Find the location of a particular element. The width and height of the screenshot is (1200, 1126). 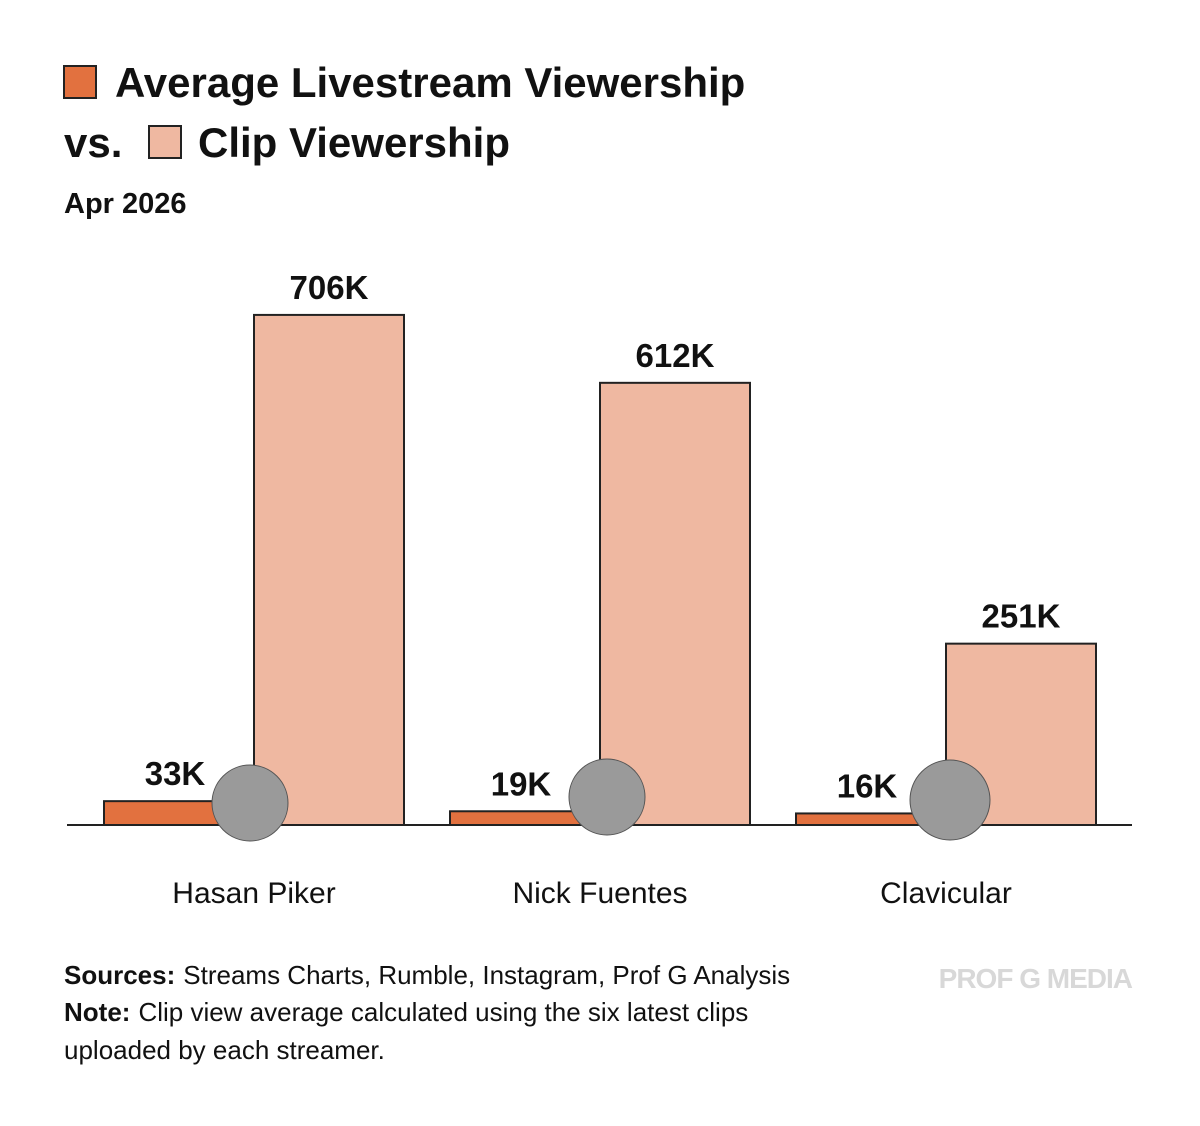

legend-label: Clip Viewership is located at coordinates (354, 142).